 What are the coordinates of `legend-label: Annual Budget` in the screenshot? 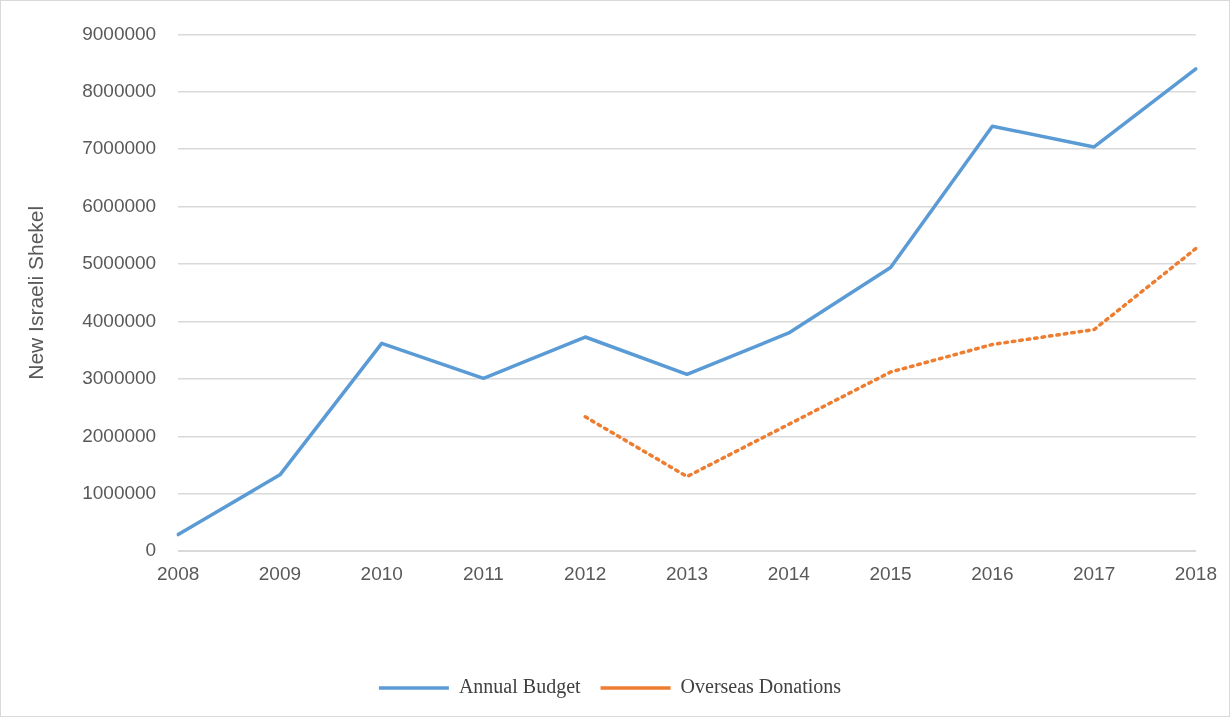 It's located at (520, 687).